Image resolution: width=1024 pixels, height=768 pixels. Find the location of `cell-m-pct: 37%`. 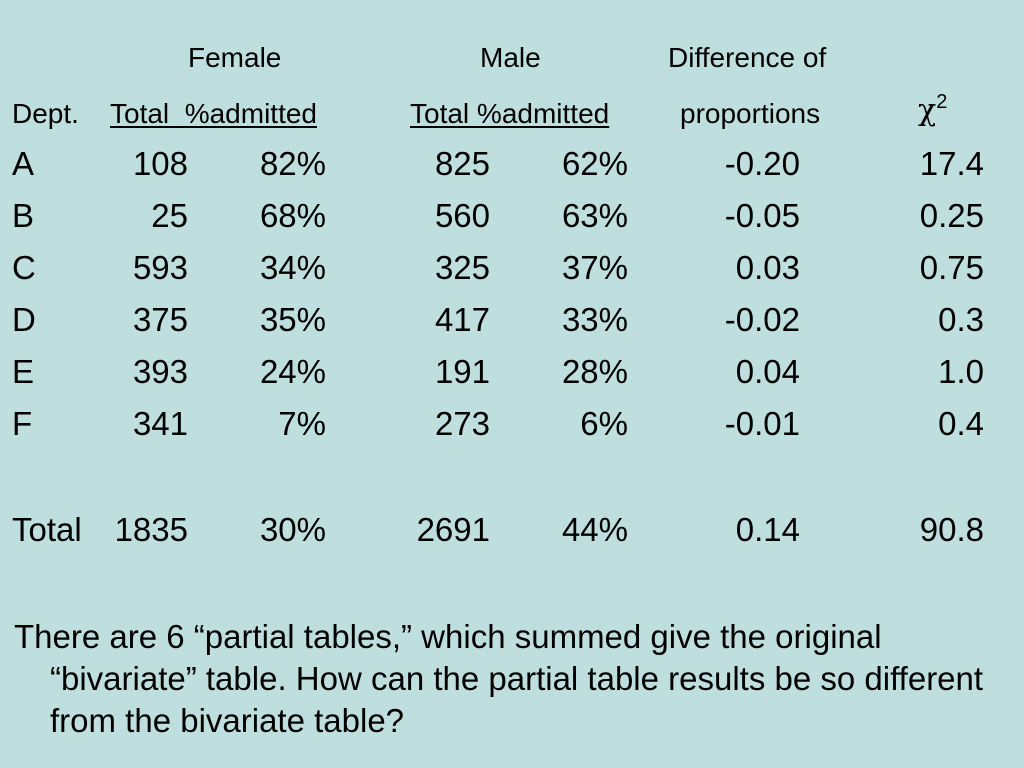

cell-m-pct: 37% is located at coordinates (594, 267).